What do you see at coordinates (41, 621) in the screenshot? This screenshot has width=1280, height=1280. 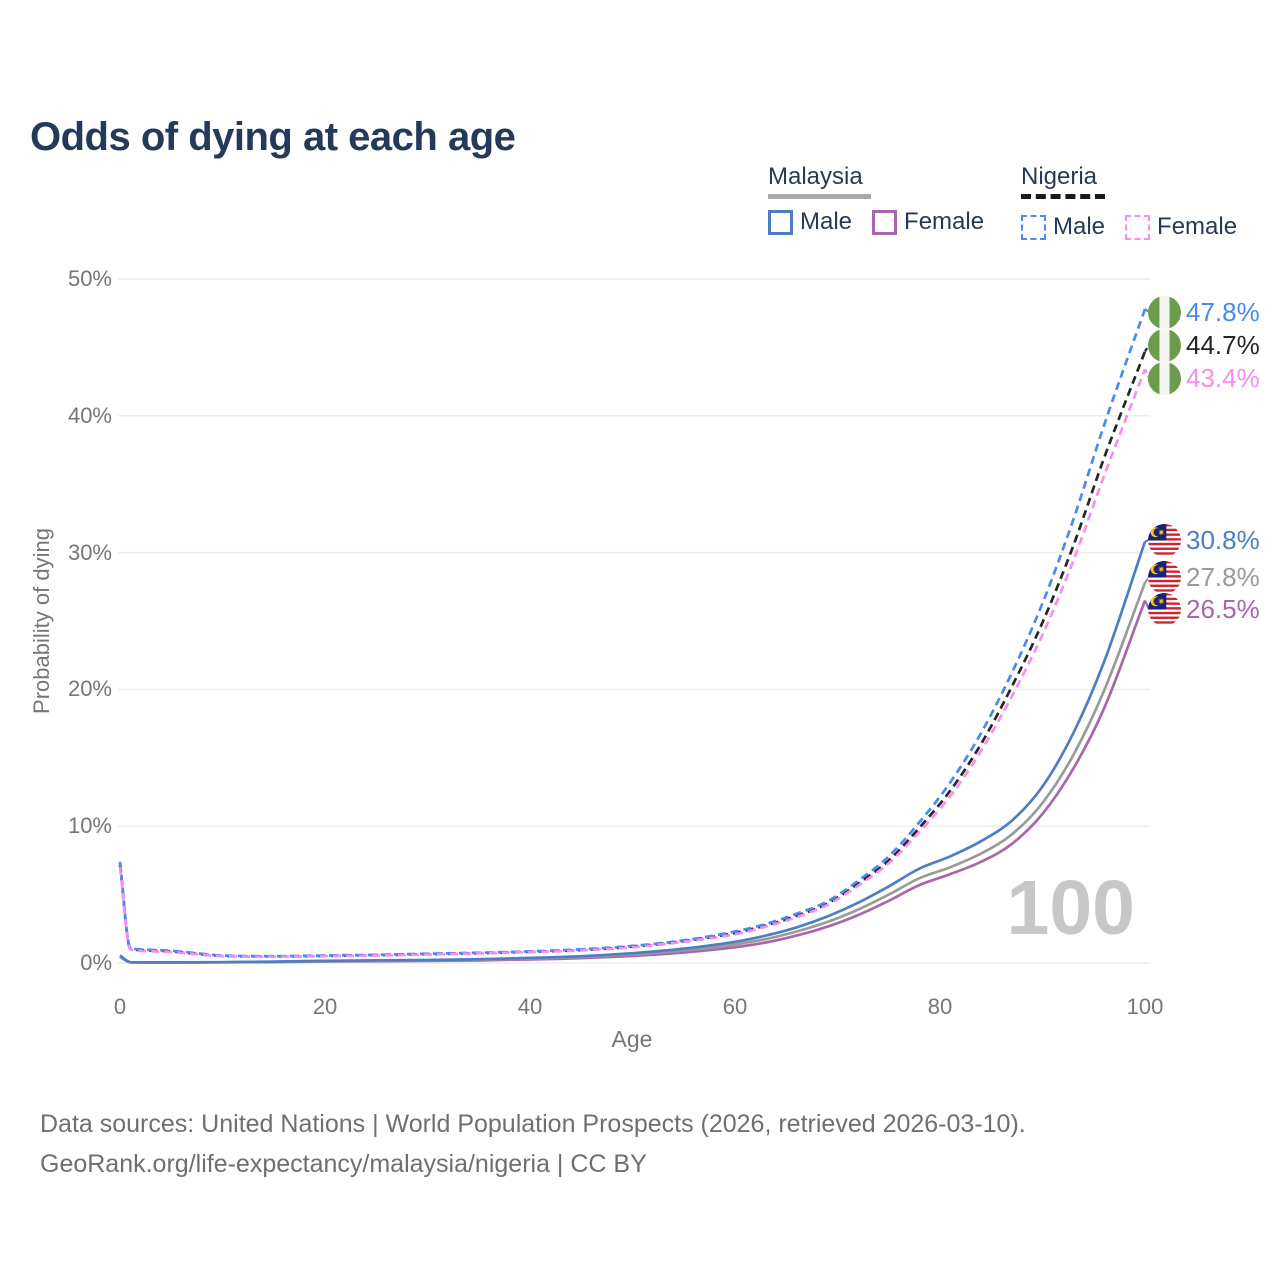 I see `y-axis-title: Probability of dying` at bounding box center [41, 621].